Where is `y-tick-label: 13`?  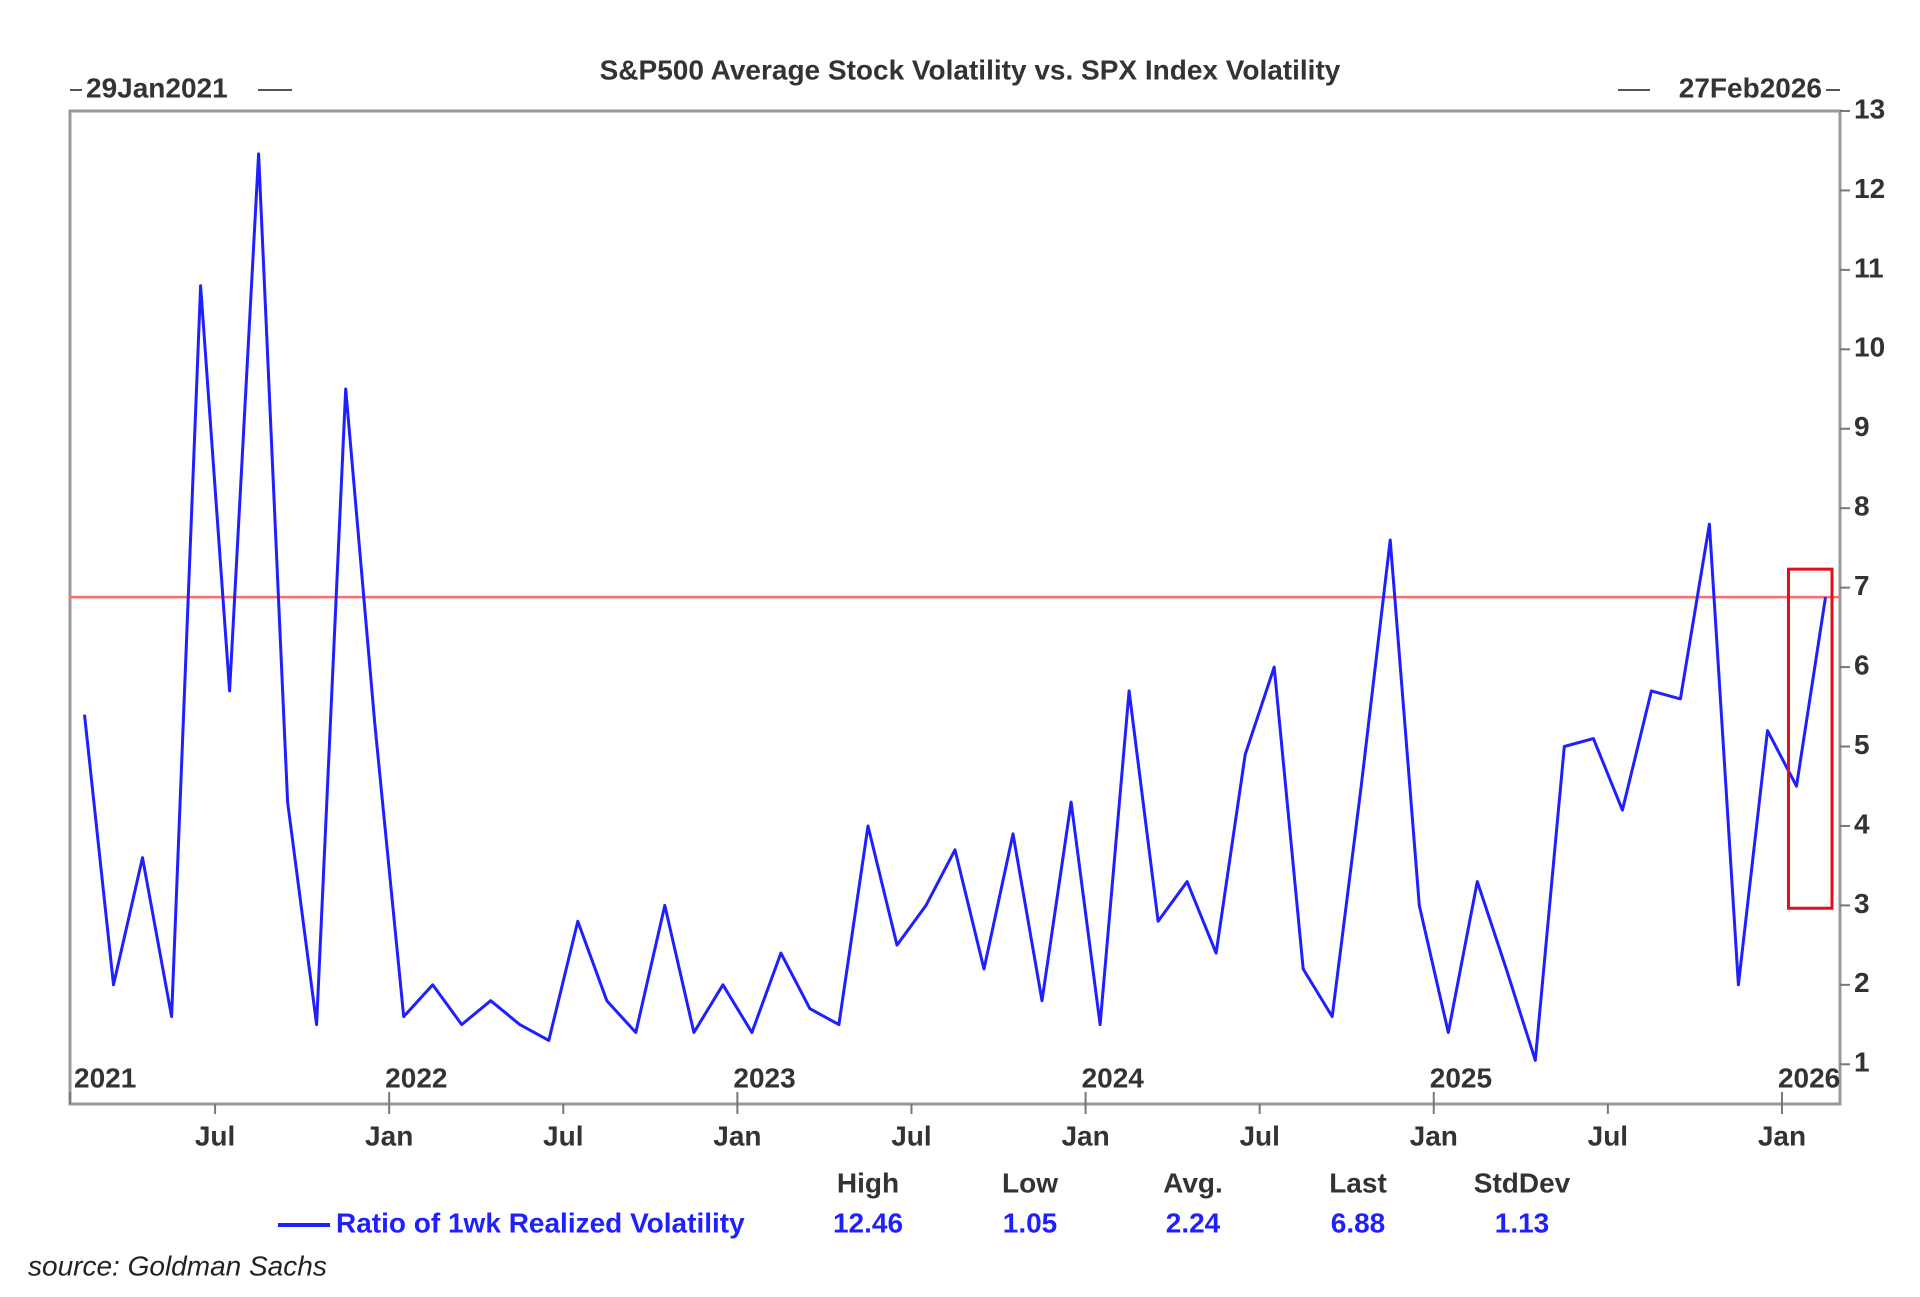
y-tick-label: 13 is located at coordinates (1869, 108).